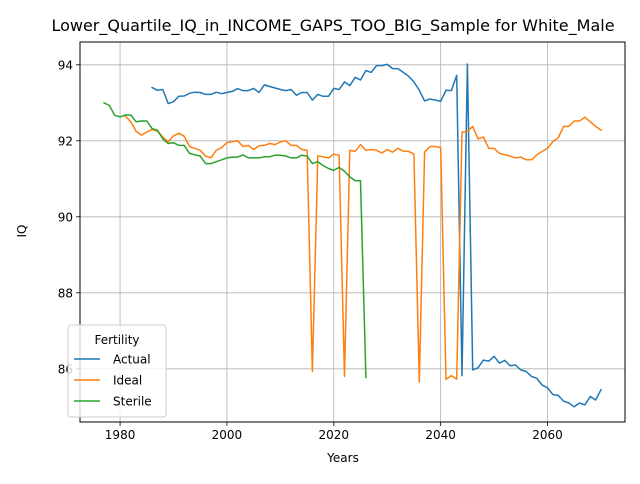 The height and width of the screenshot is (484, 640). What do you see at coordinates (22, 231) in the screenshot?
I see `y-axis-label: IQ` at bounding box center [22, 231].